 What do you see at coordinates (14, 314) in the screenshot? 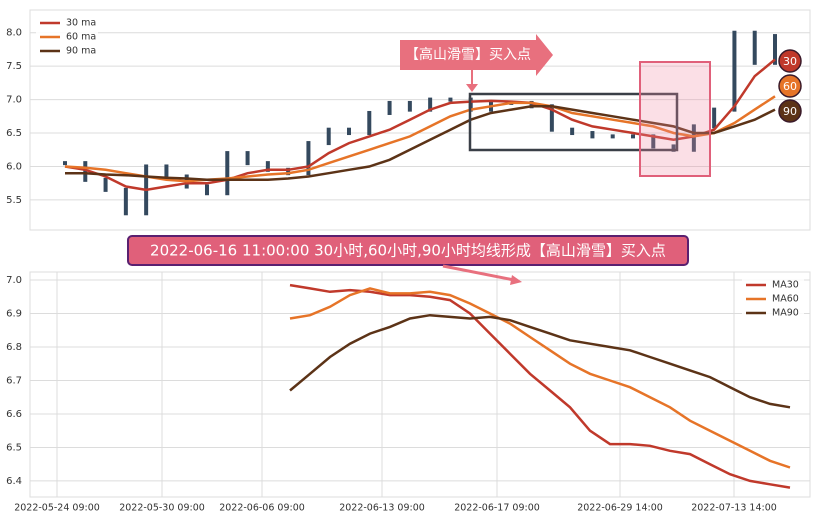
I see `y-tick-label: 6.9` at bounding box center [14, 314].